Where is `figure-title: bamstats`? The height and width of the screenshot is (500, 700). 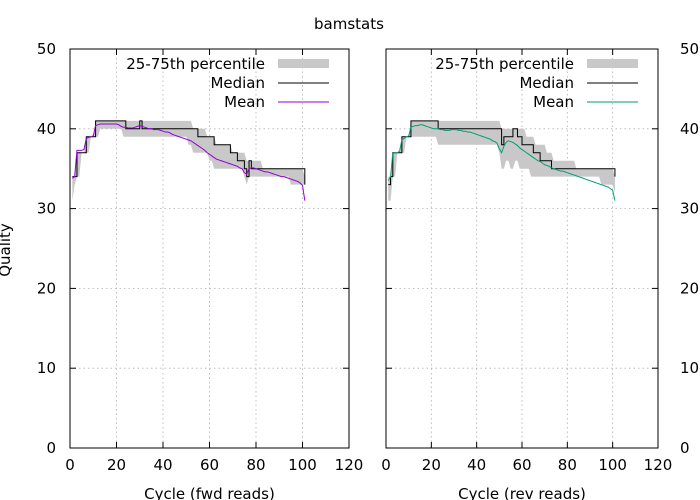
figure-title: bamstats is located at coordinates (349, 24).